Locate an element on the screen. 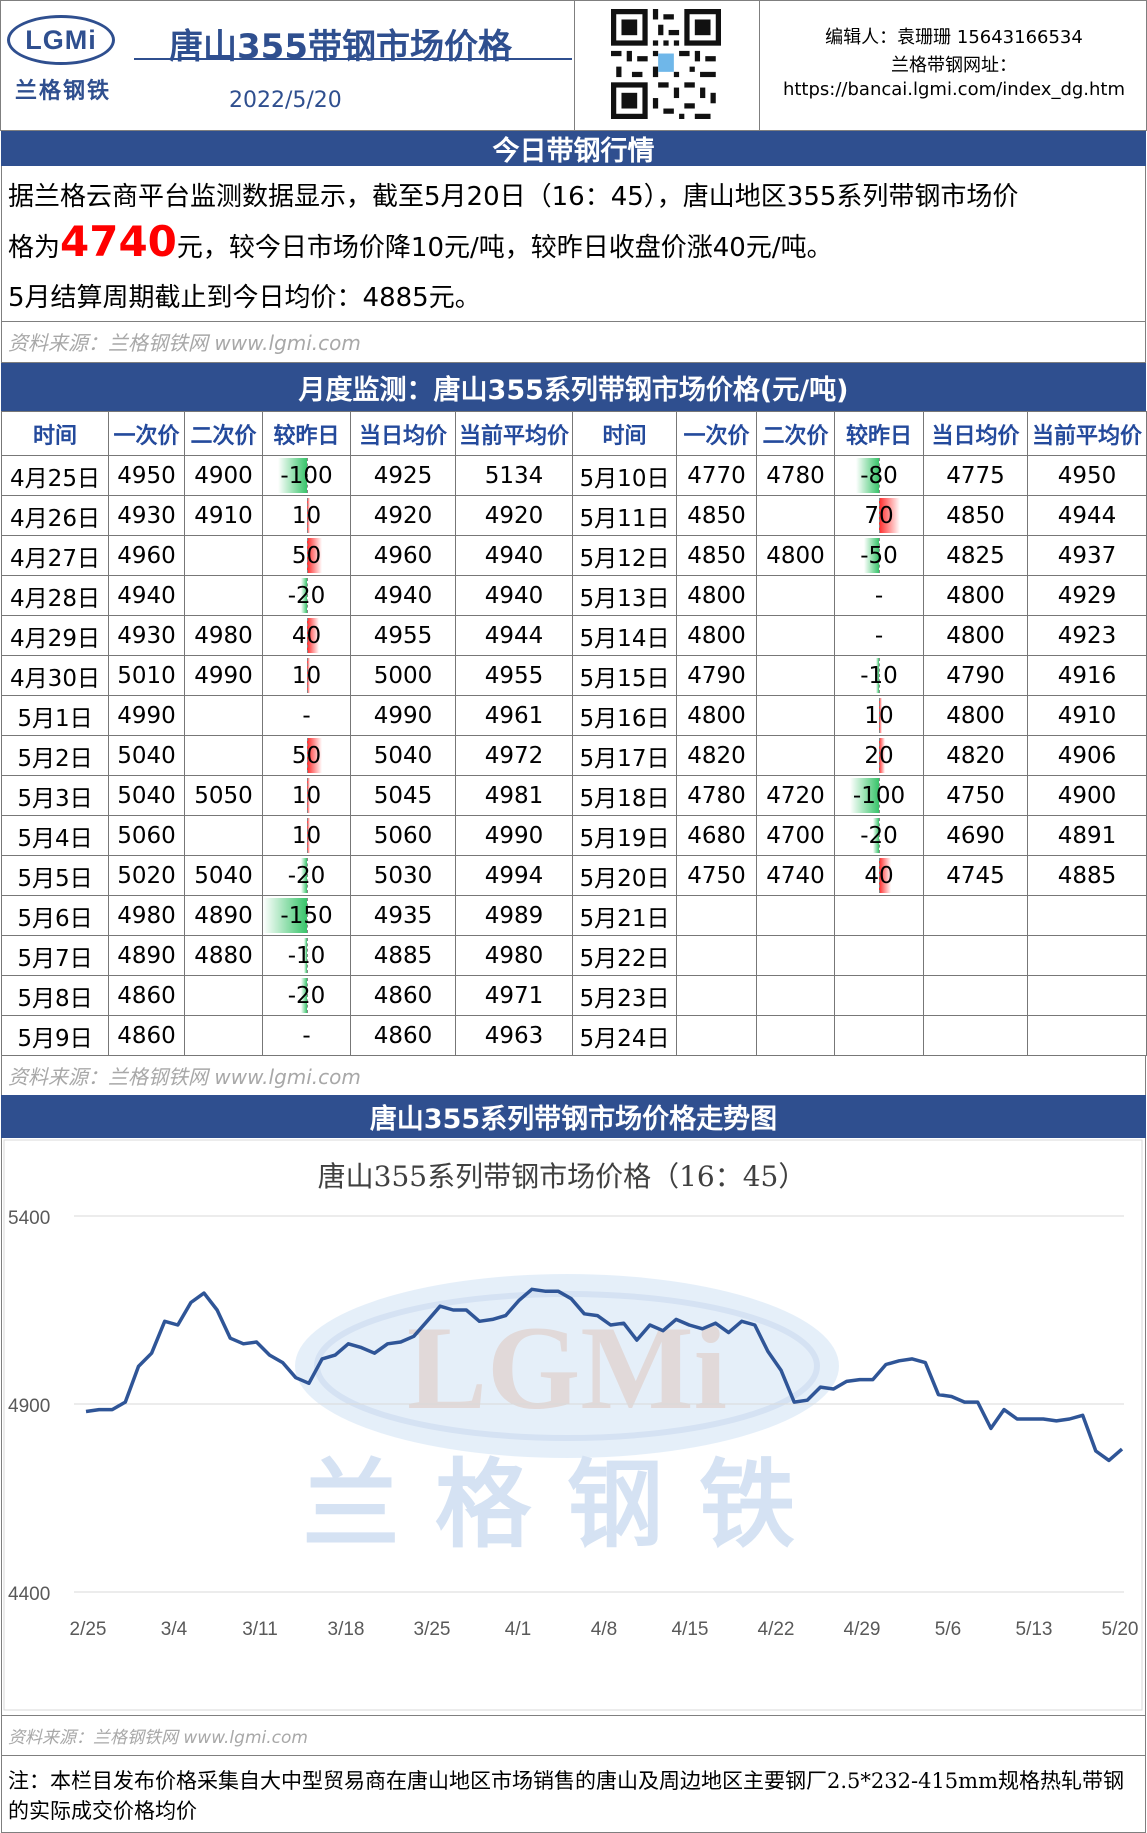 The width and height of the screenshot is (1147, 1833). logo-cn: 兰格钢铁 is located at coordinates (62, 91).